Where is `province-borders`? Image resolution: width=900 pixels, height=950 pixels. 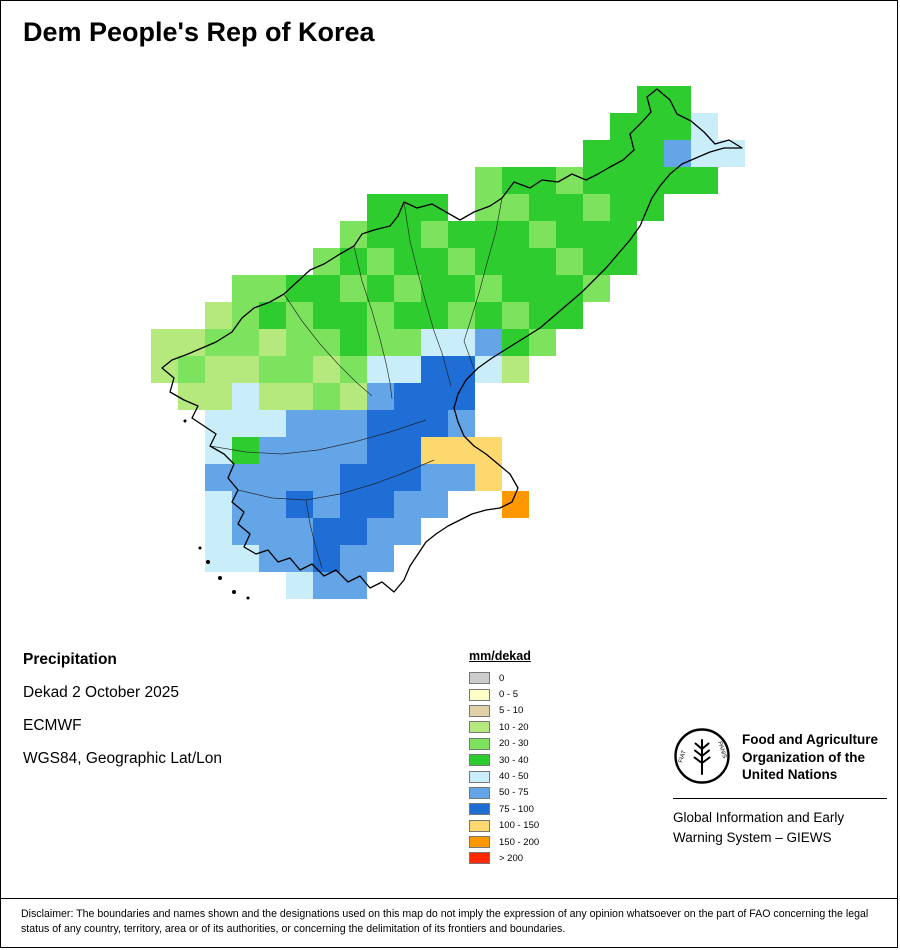 province-borders is located at coordinates (356, 383).